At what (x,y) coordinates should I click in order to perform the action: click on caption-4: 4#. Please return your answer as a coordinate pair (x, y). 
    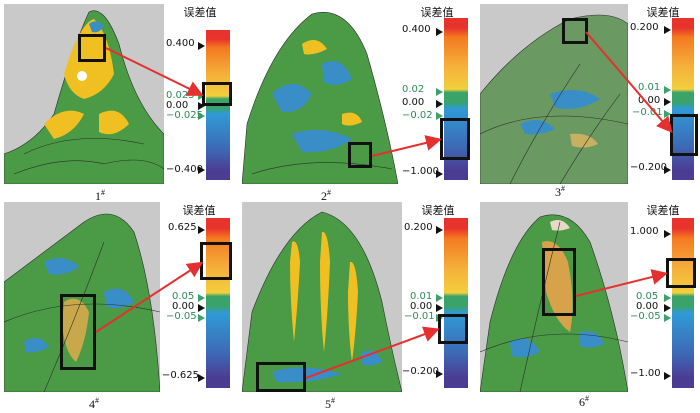
    Looking at the image, I should click on (94, 403).